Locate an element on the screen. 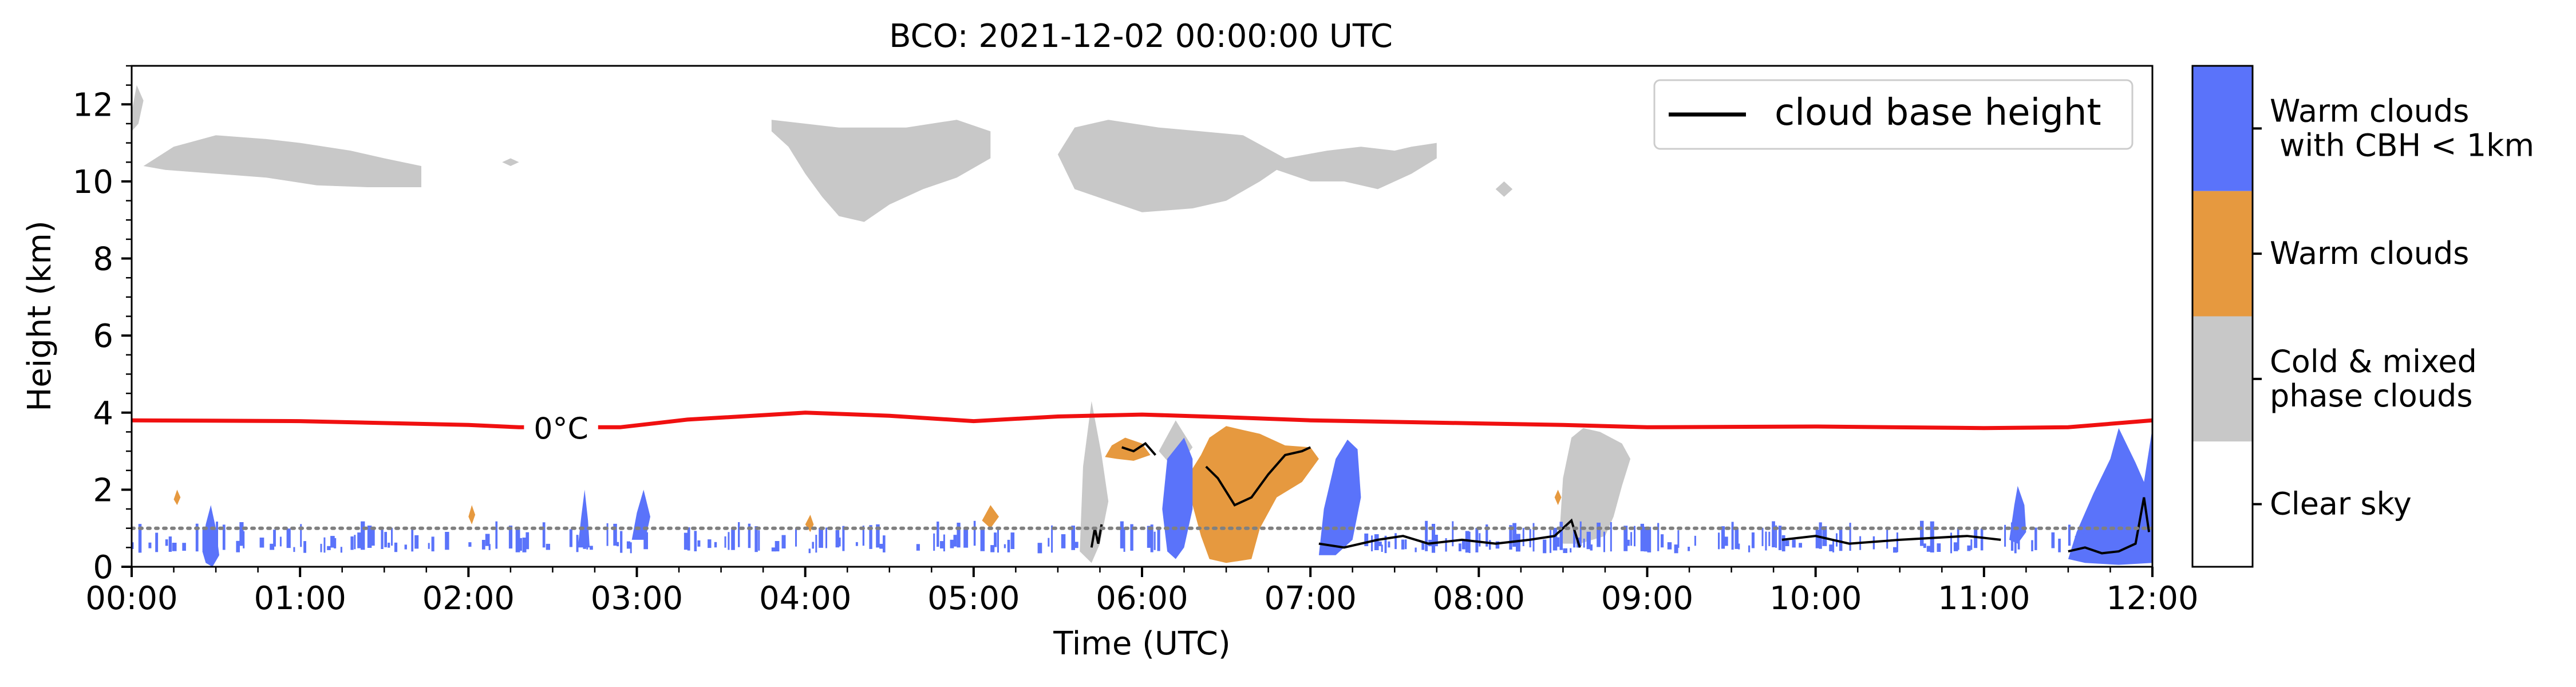  y-tick-label: 2 is located at coordinates (103, 491).